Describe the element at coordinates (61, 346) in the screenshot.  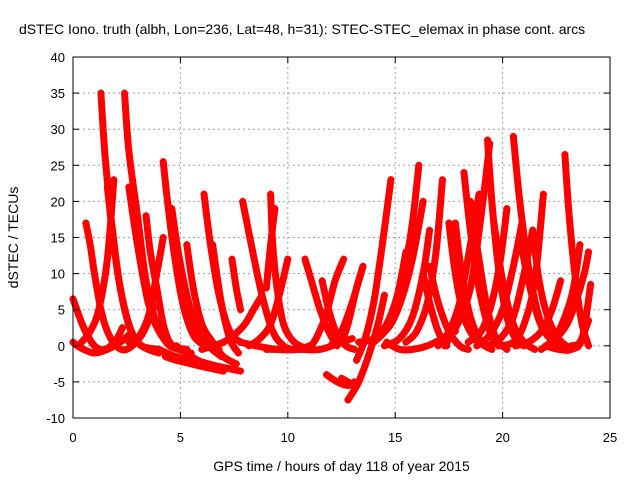
I see `y-tick-label: 0` at that location.